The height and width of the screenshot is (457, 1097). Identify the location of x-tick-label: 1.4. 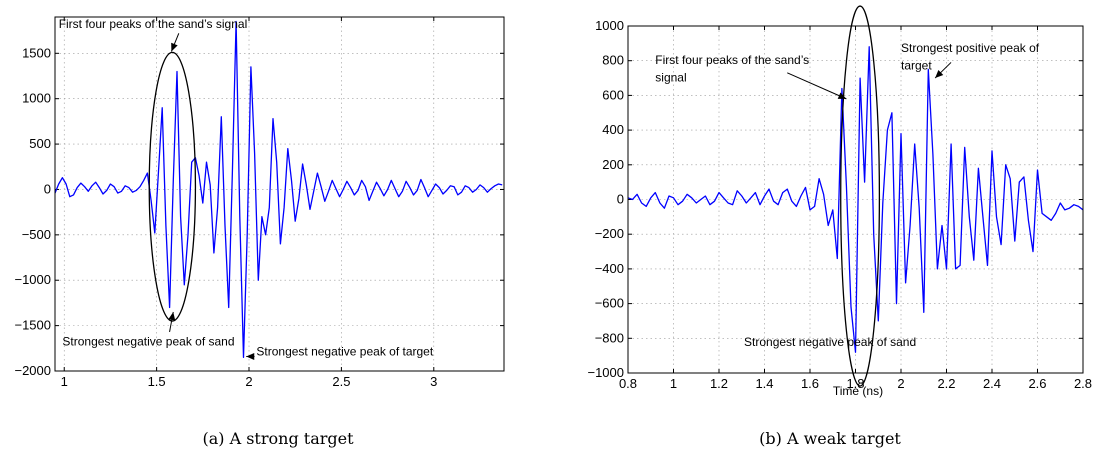
(764, 383).